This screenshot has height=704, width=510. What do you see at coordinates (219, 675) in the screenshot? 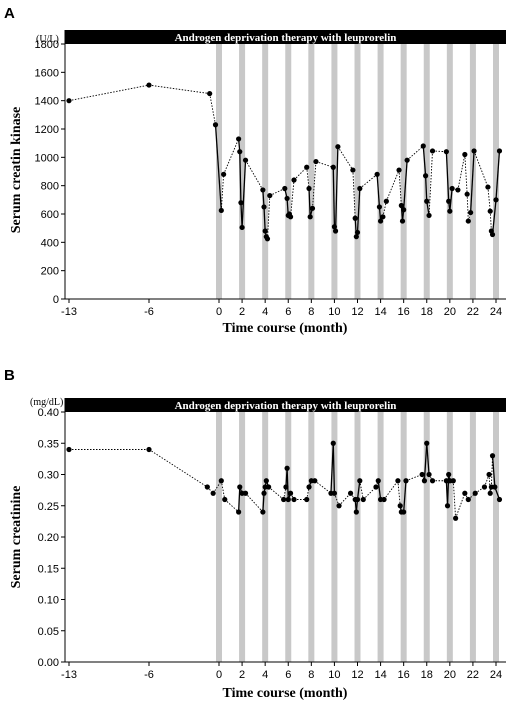
I see `panel-b-x-tick-label: 0` at bounding box center [219, 675].